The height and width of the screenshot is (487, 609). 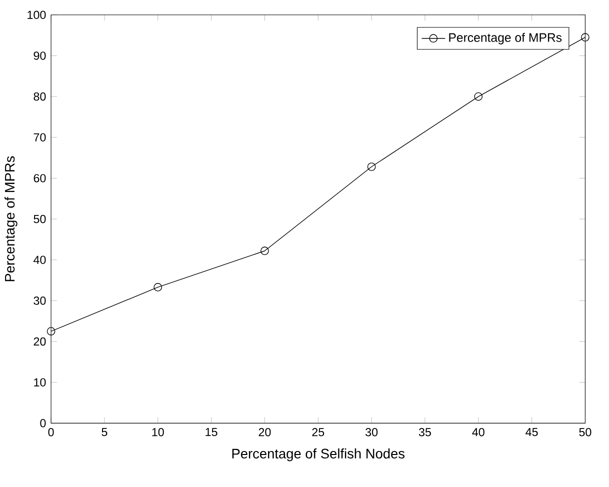 What do you see at coordinates (505, 39) in the screenshot?
I see `legend-label: Percentage of MPRs` at bounding box center [505, 39].